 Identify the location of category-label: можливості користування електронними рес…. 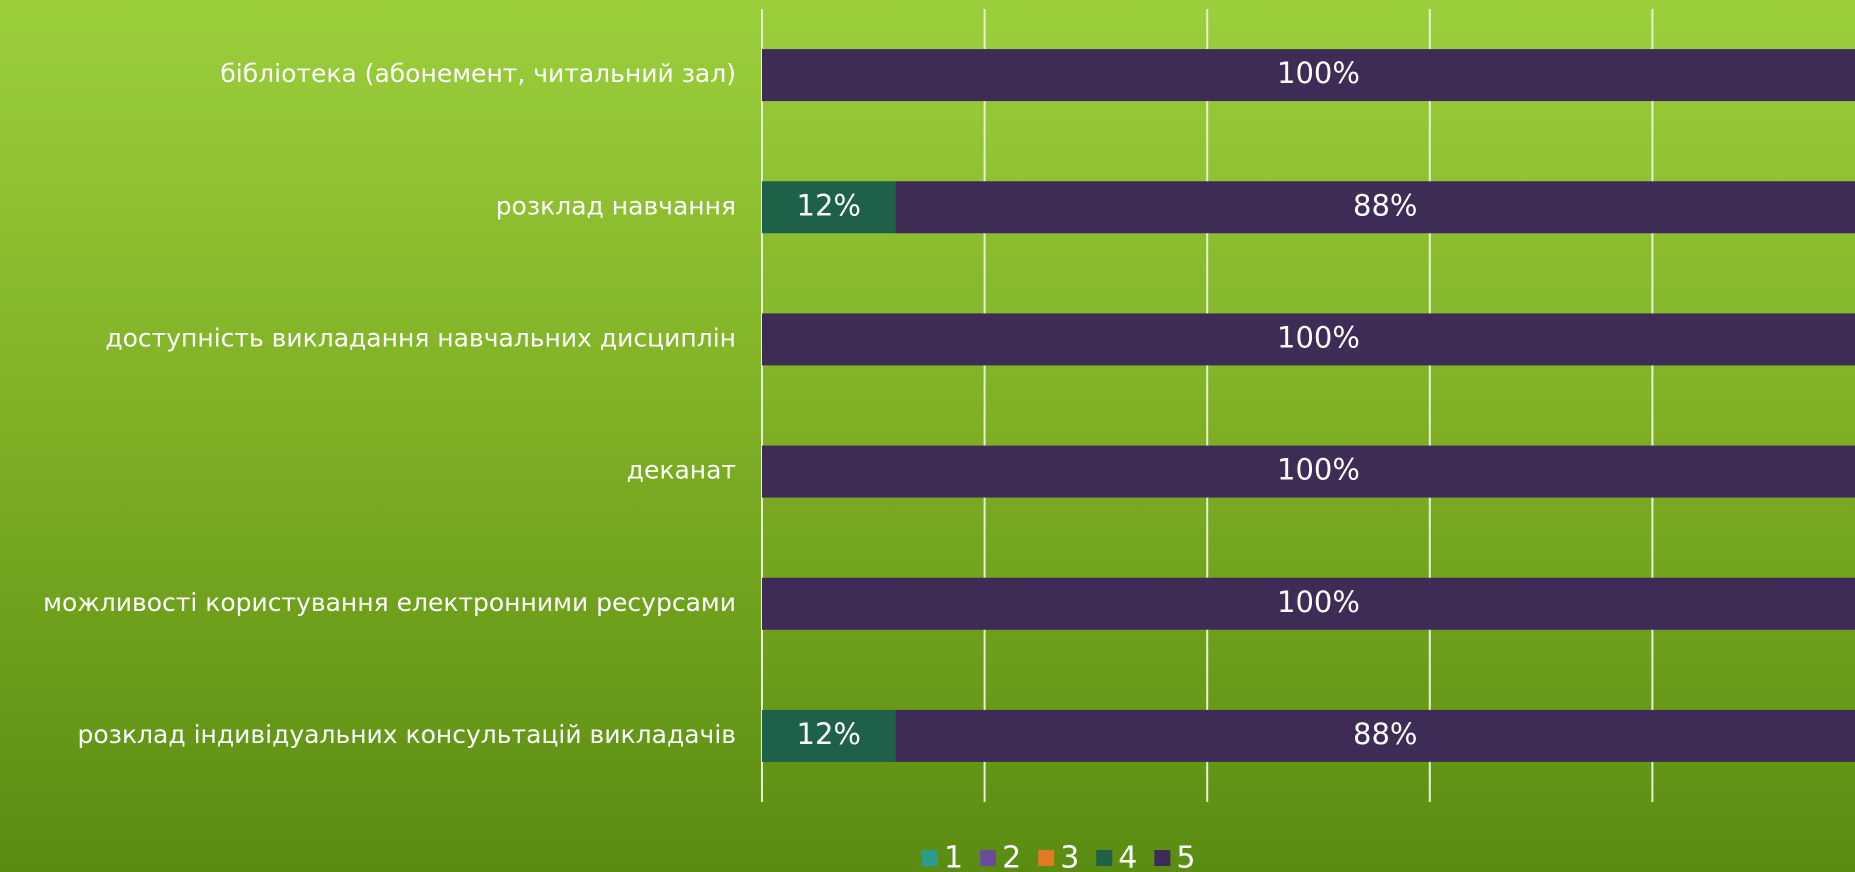
(389, 602).